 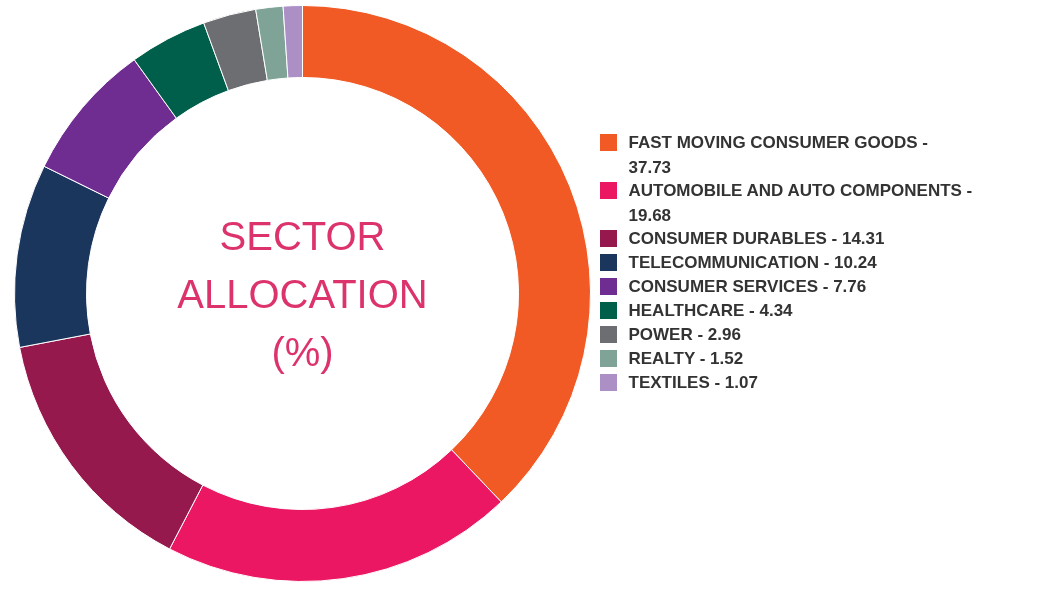 What do you see at coordinates (302, 293) in the screenshot?
I see `text: SECTOR ALLOCATION (%)` at bounding box center [302, 293].